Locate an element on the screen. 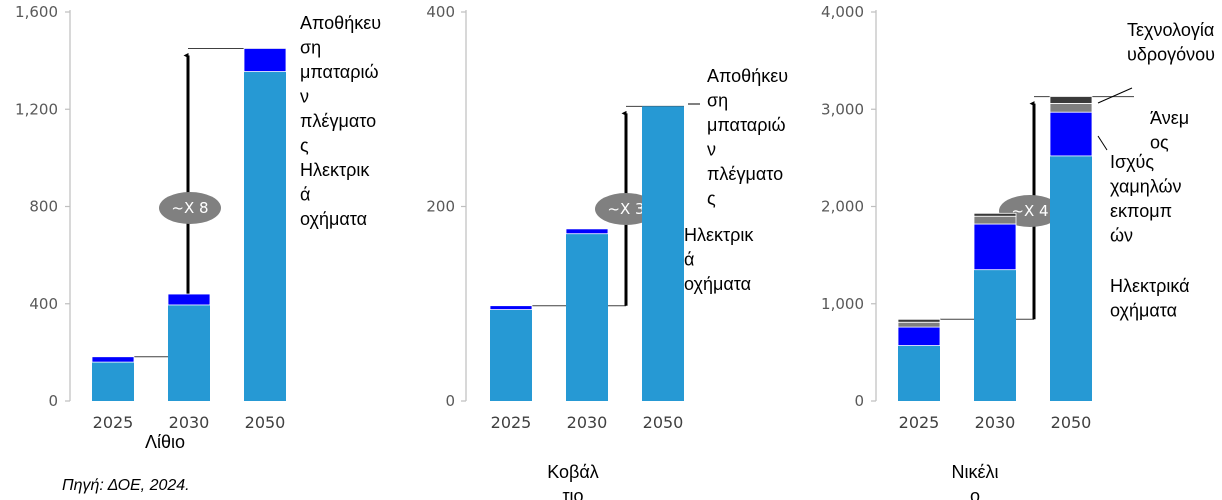  series-annotation-label: ος is located at coordinates (1159, 143).